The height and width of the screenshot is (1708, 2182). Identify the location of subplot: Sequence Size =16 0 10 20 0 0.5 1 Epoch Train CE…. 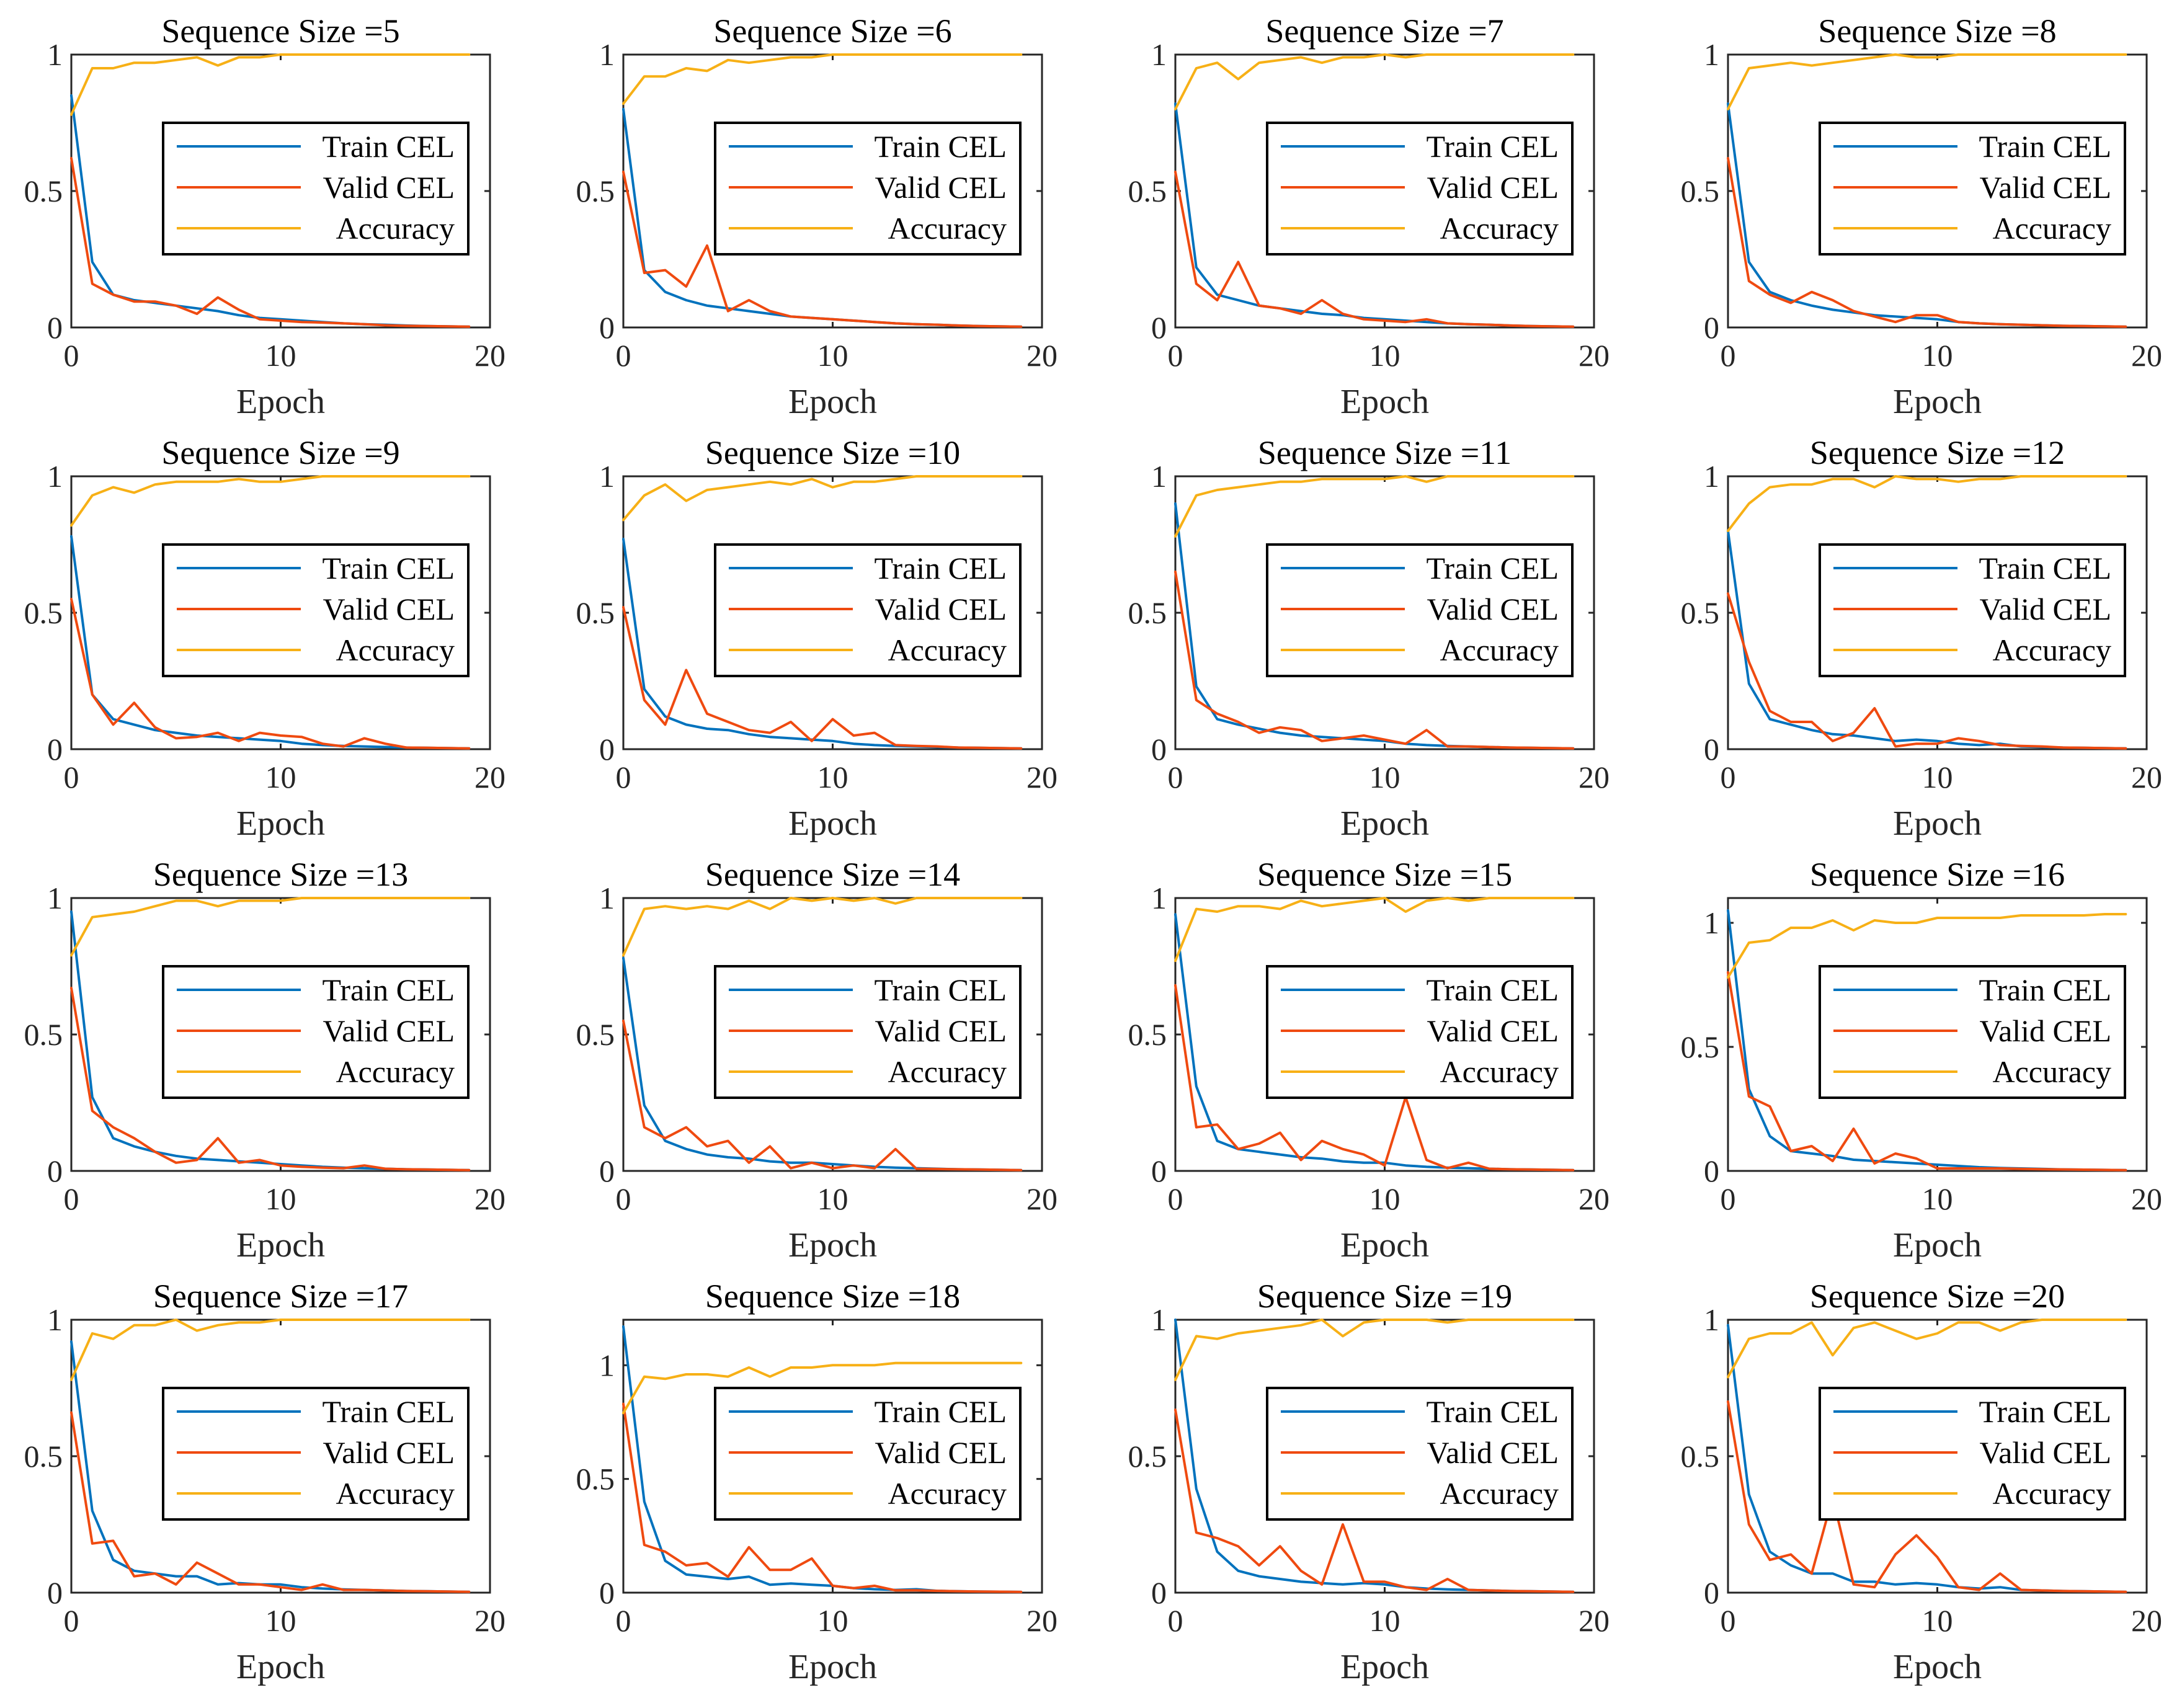
(1922, 1060).